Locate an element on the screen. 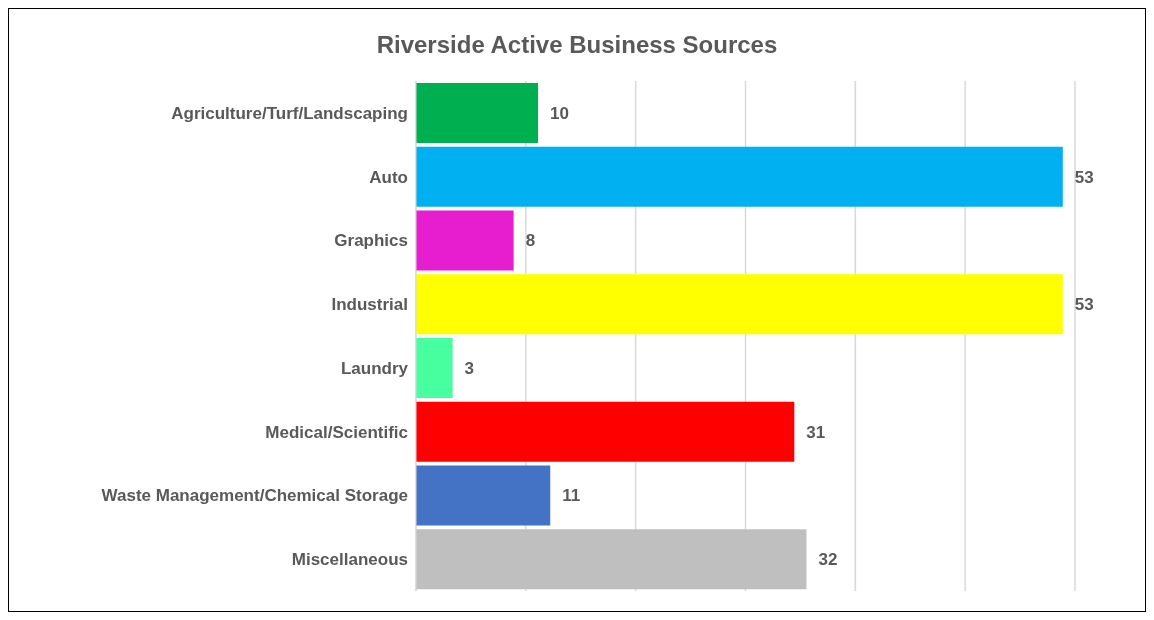 The image size is (1154, 620). data-label: 32 is located at coordinates (828, 560).